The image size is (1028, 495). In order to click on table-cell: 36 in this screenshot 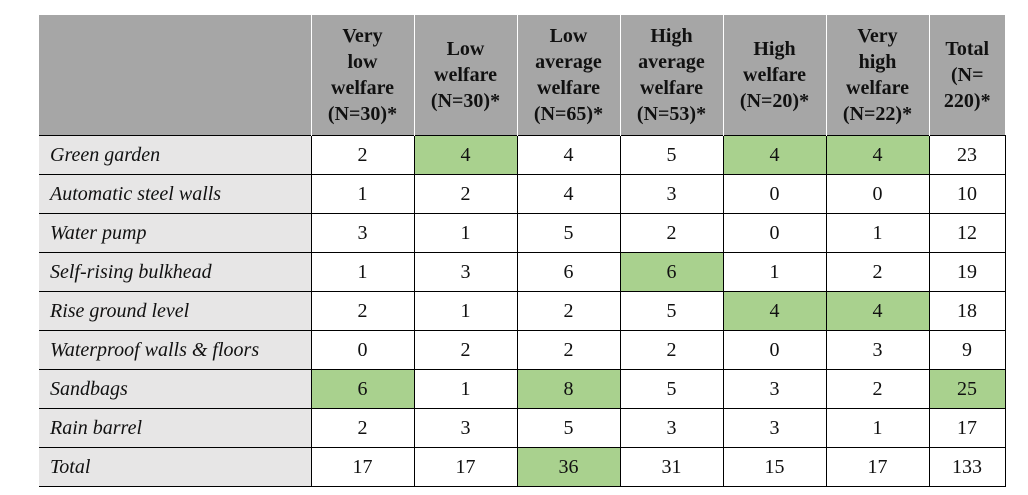, I will do `click(568, 467)`.